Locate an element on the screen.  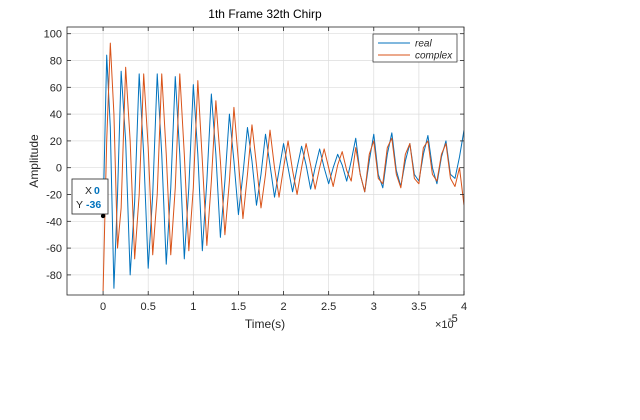
y-tick-label: -60 is located at coordinates (54, 249).